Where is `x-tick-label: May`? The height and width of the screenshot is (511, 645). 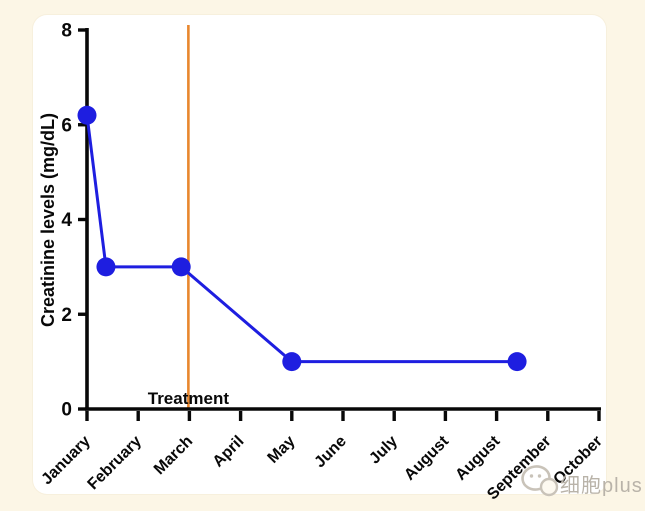
x-tick-label: May is located at coordinates (282, 450).